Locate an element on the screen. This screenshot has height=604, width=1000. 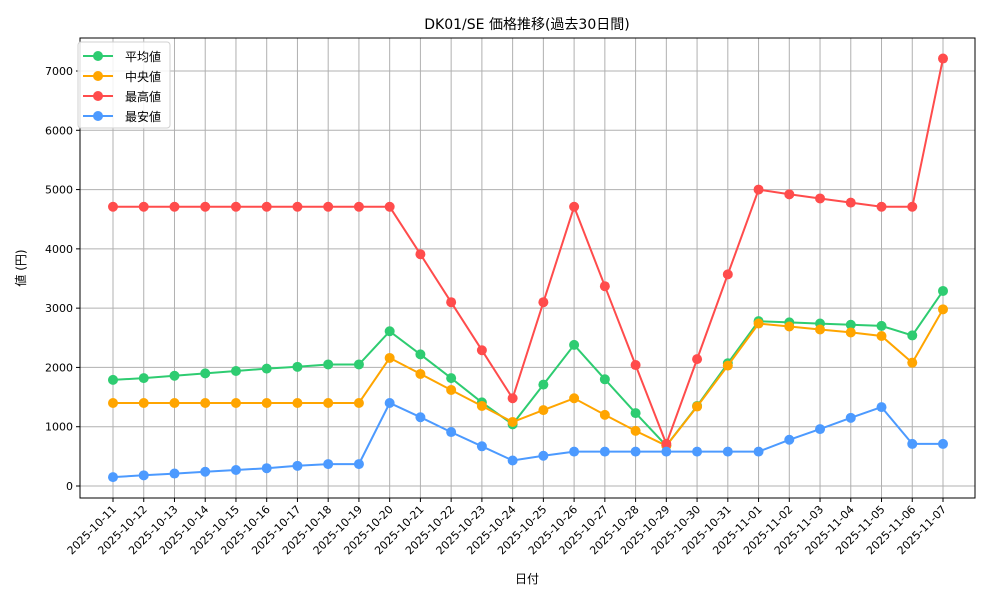
legend-item: 最高値 is located at coordinates (122, 96).